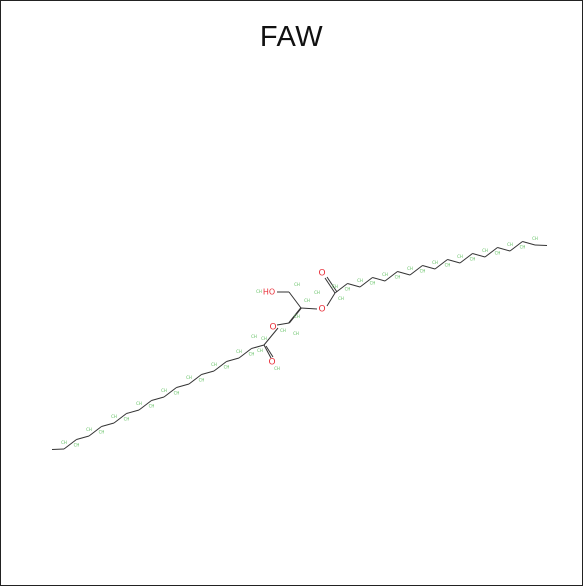 This screenshot has width=583, height=586. Describe the element at coordinates (473, 259) in the screenshot. I see `hydrogen-label-11: CH` at that location.